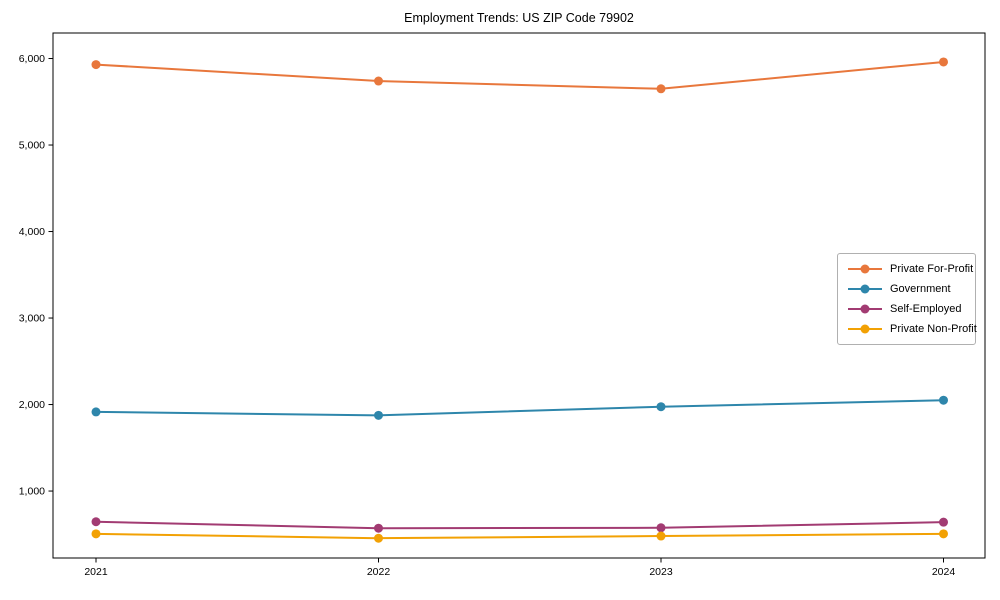 This screenshot has height=600, width=1000. Describe the element at coordinates (520, 536) in the screenshot. I see `series-line-private-non-profit` at that location.